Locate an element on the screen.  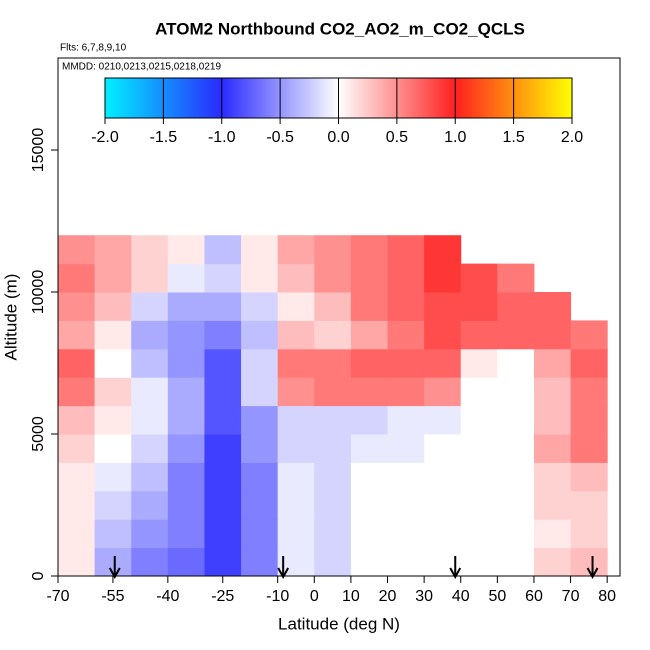
x-tick-label: -25 is located at coordinates (222, 596).